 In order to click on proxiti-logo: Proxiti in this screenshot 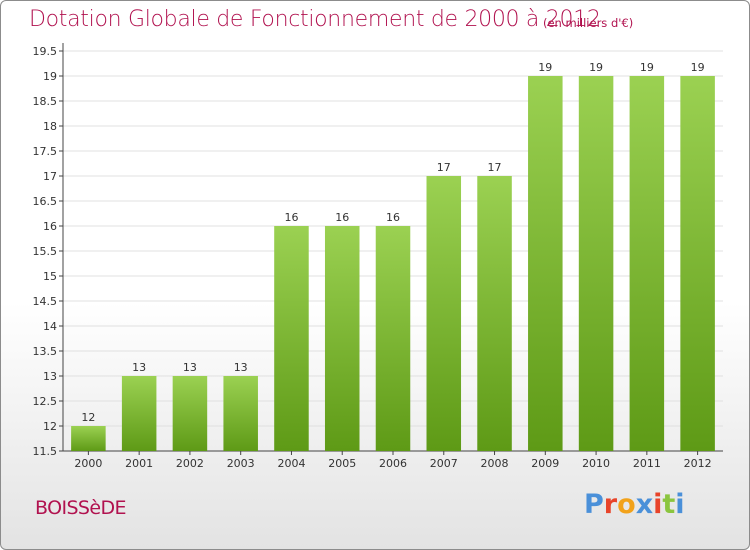, I will do `click(634, 504)`.